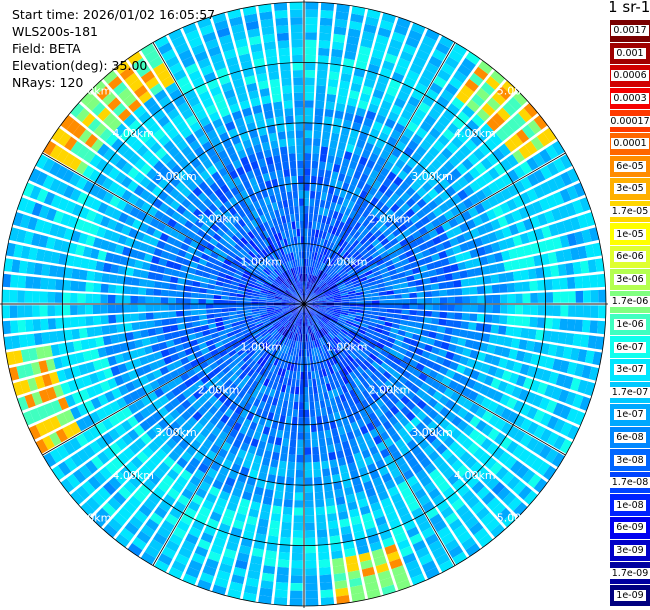 The width and height of the screenshot is (650, 610). Describe the element at coordinates (630, 346) in the screenshot. I see `colorbar-level: 6e-07` at that location.